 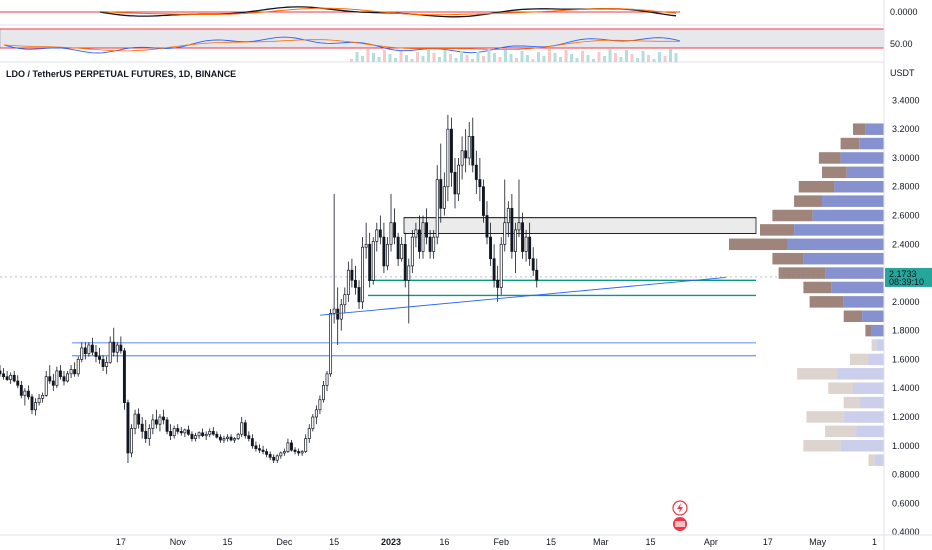 What do you see at coordinates (906, 388) in the screenshot?
I see `price-tick-label: 1.4000` at bounding box center [906, 388].